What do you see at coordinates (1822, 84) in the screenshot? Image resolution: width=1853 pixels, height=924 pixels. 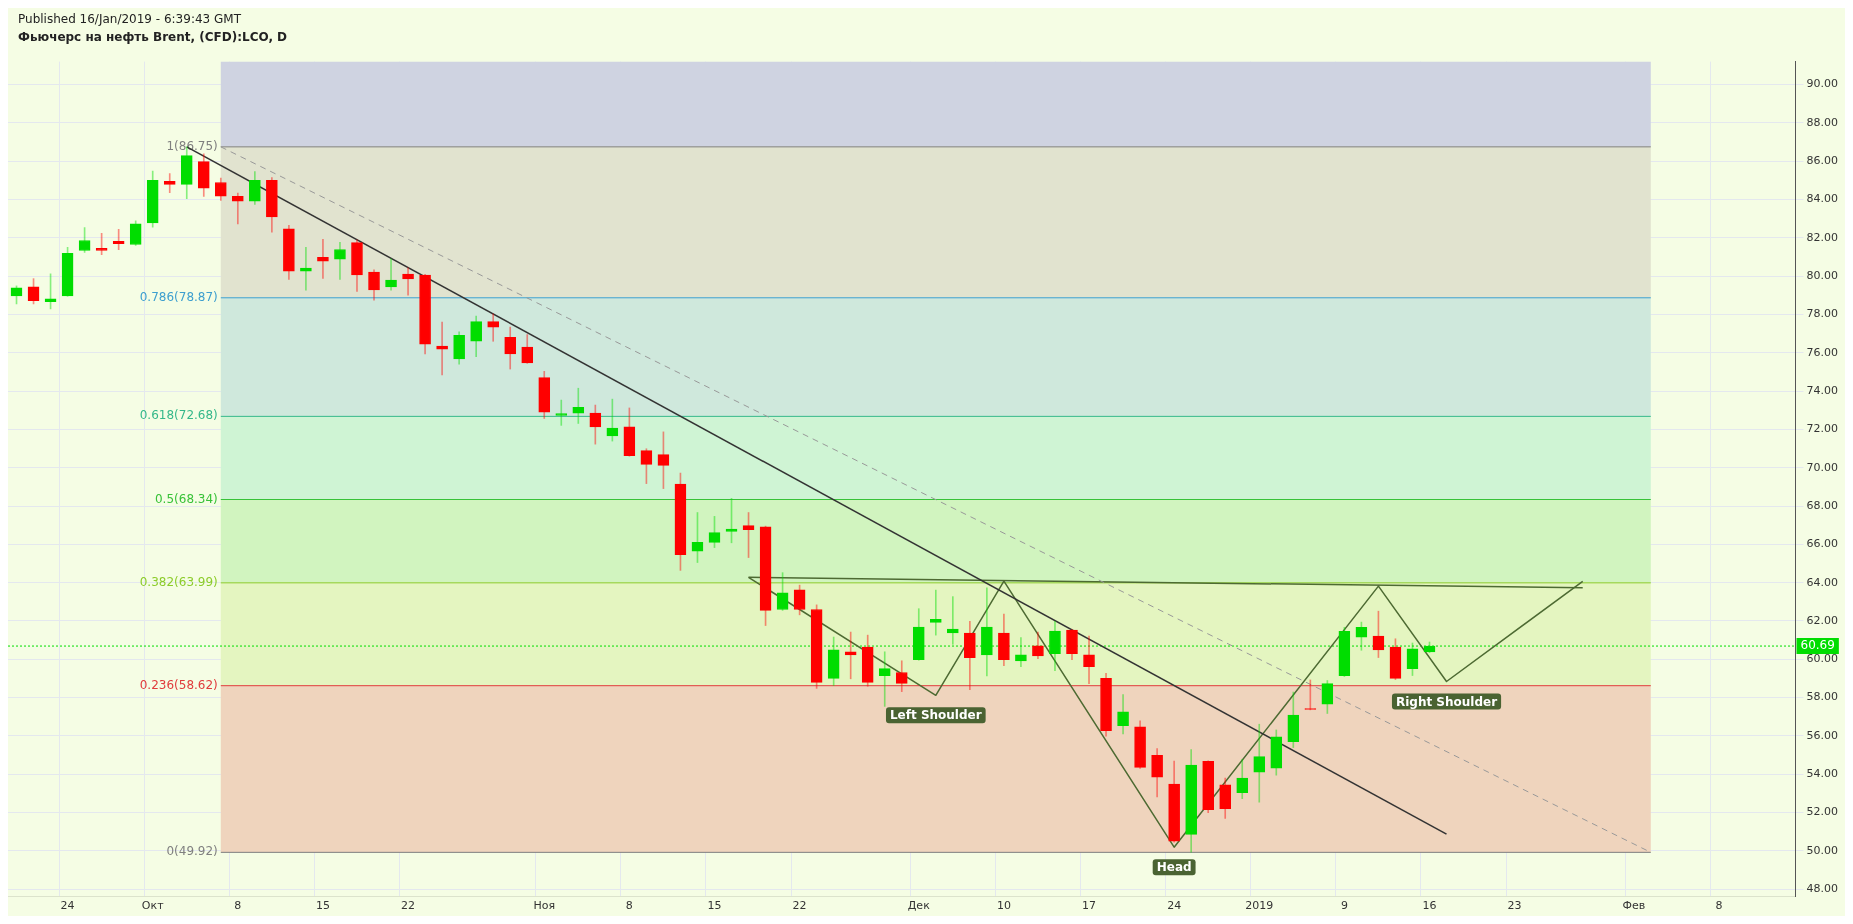 I see `y-tick-label: 90.00` at bounding box center [1822, 84].